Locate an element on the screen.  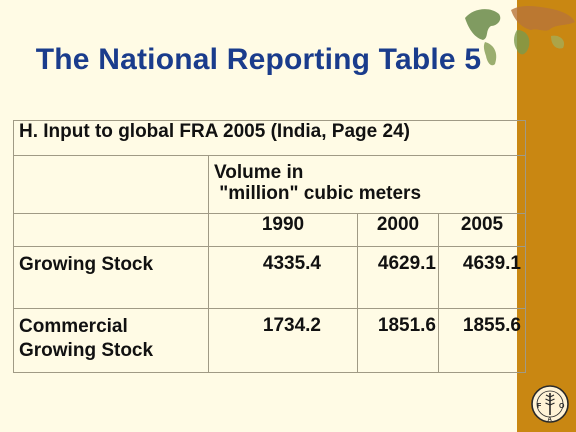
value-cell: 4335.4 is located at coordinates (283, 277).